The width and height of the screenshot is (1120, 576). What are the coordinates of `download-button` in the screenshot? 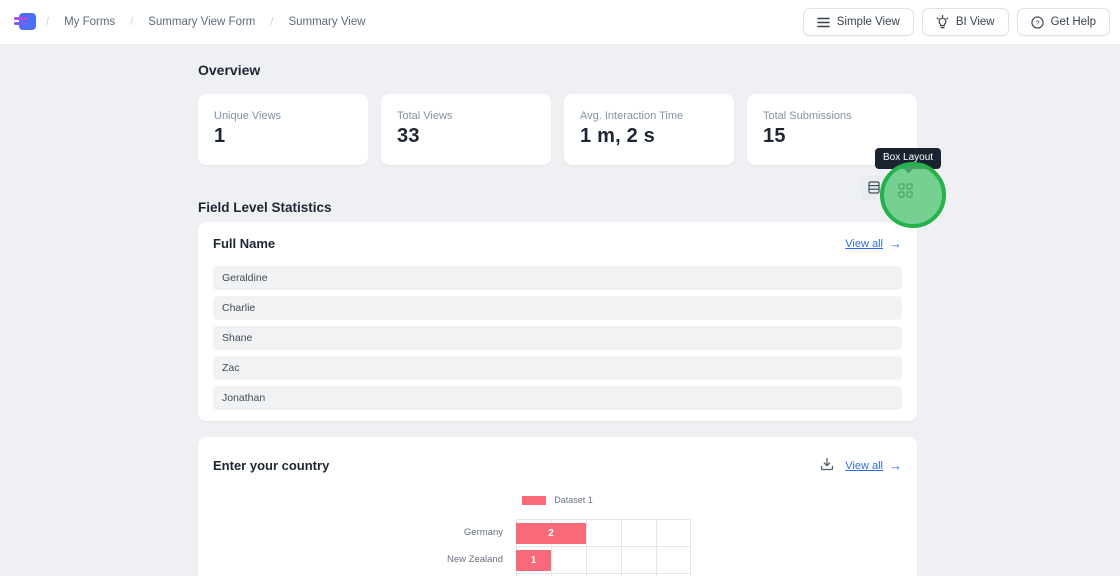 It's located at (827, 465).